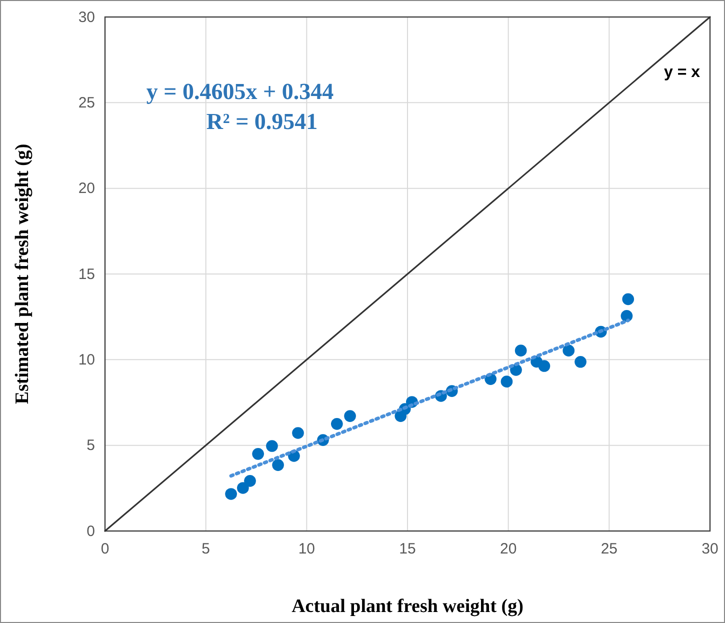 The width and height of the screenshot is (725, 623). I want to click on y-tick-label: 15, so click(86, 274).